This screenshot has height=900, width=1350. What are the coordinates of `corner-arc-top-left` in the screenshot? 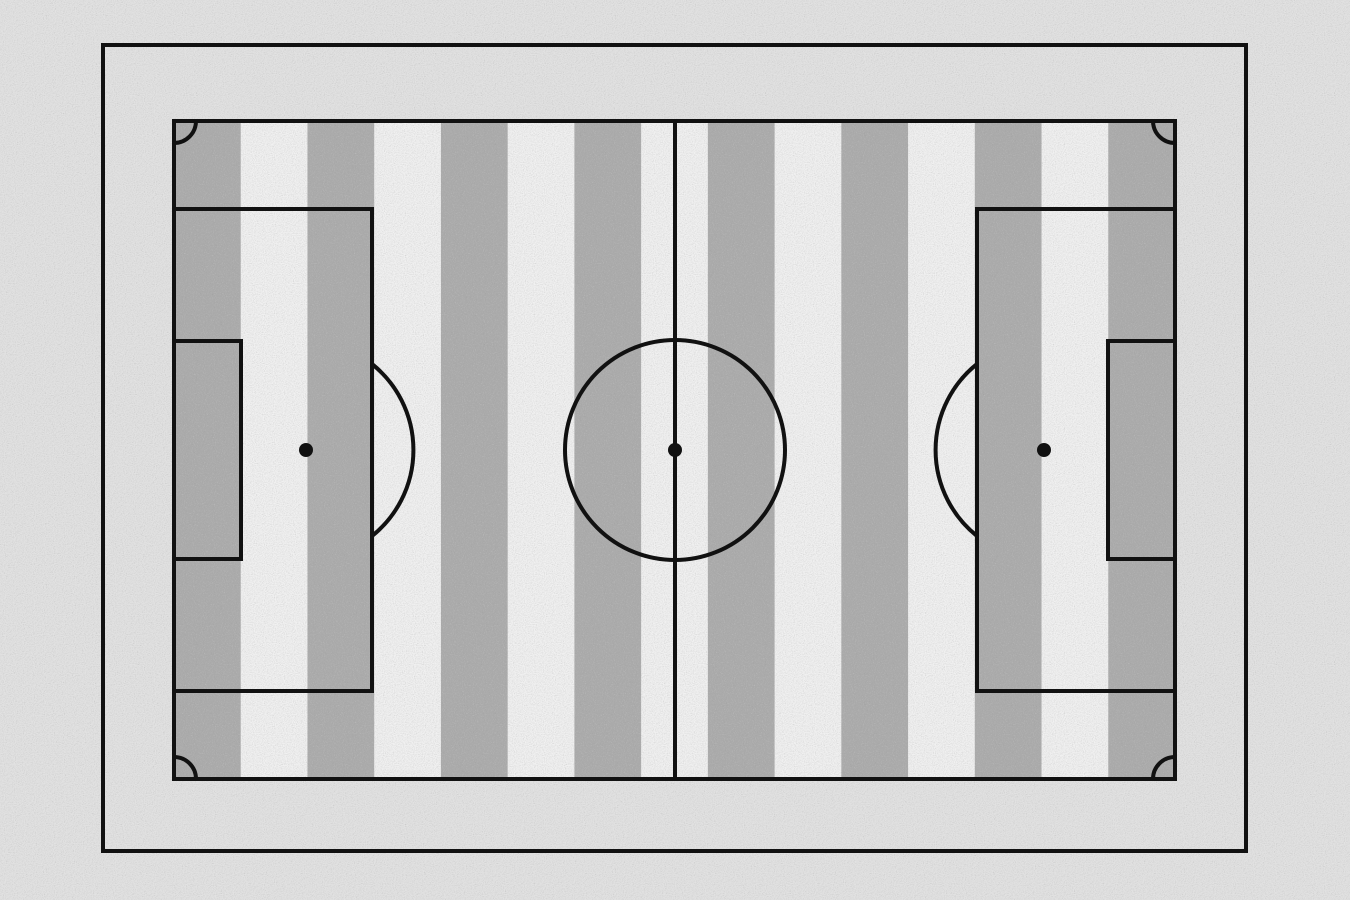 It's located at (185, 132).